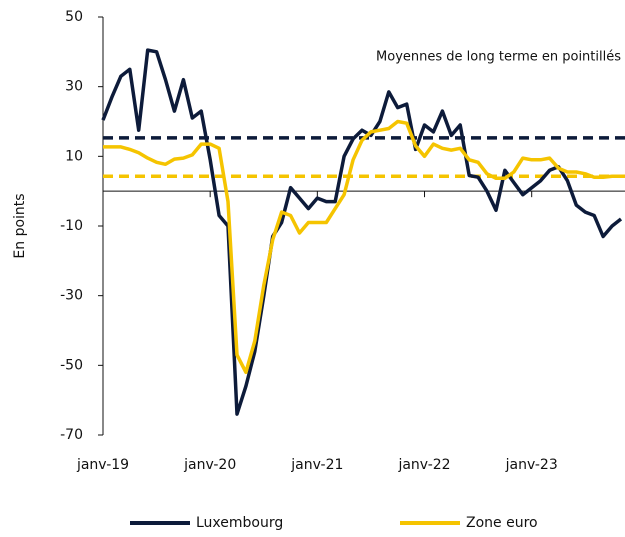 This screenshot has height=537, width=625. What do you see at coordinates (423, 465) in the screenshot?
I see `x-tick-label: janv-22` at bounding box center [423, 465].